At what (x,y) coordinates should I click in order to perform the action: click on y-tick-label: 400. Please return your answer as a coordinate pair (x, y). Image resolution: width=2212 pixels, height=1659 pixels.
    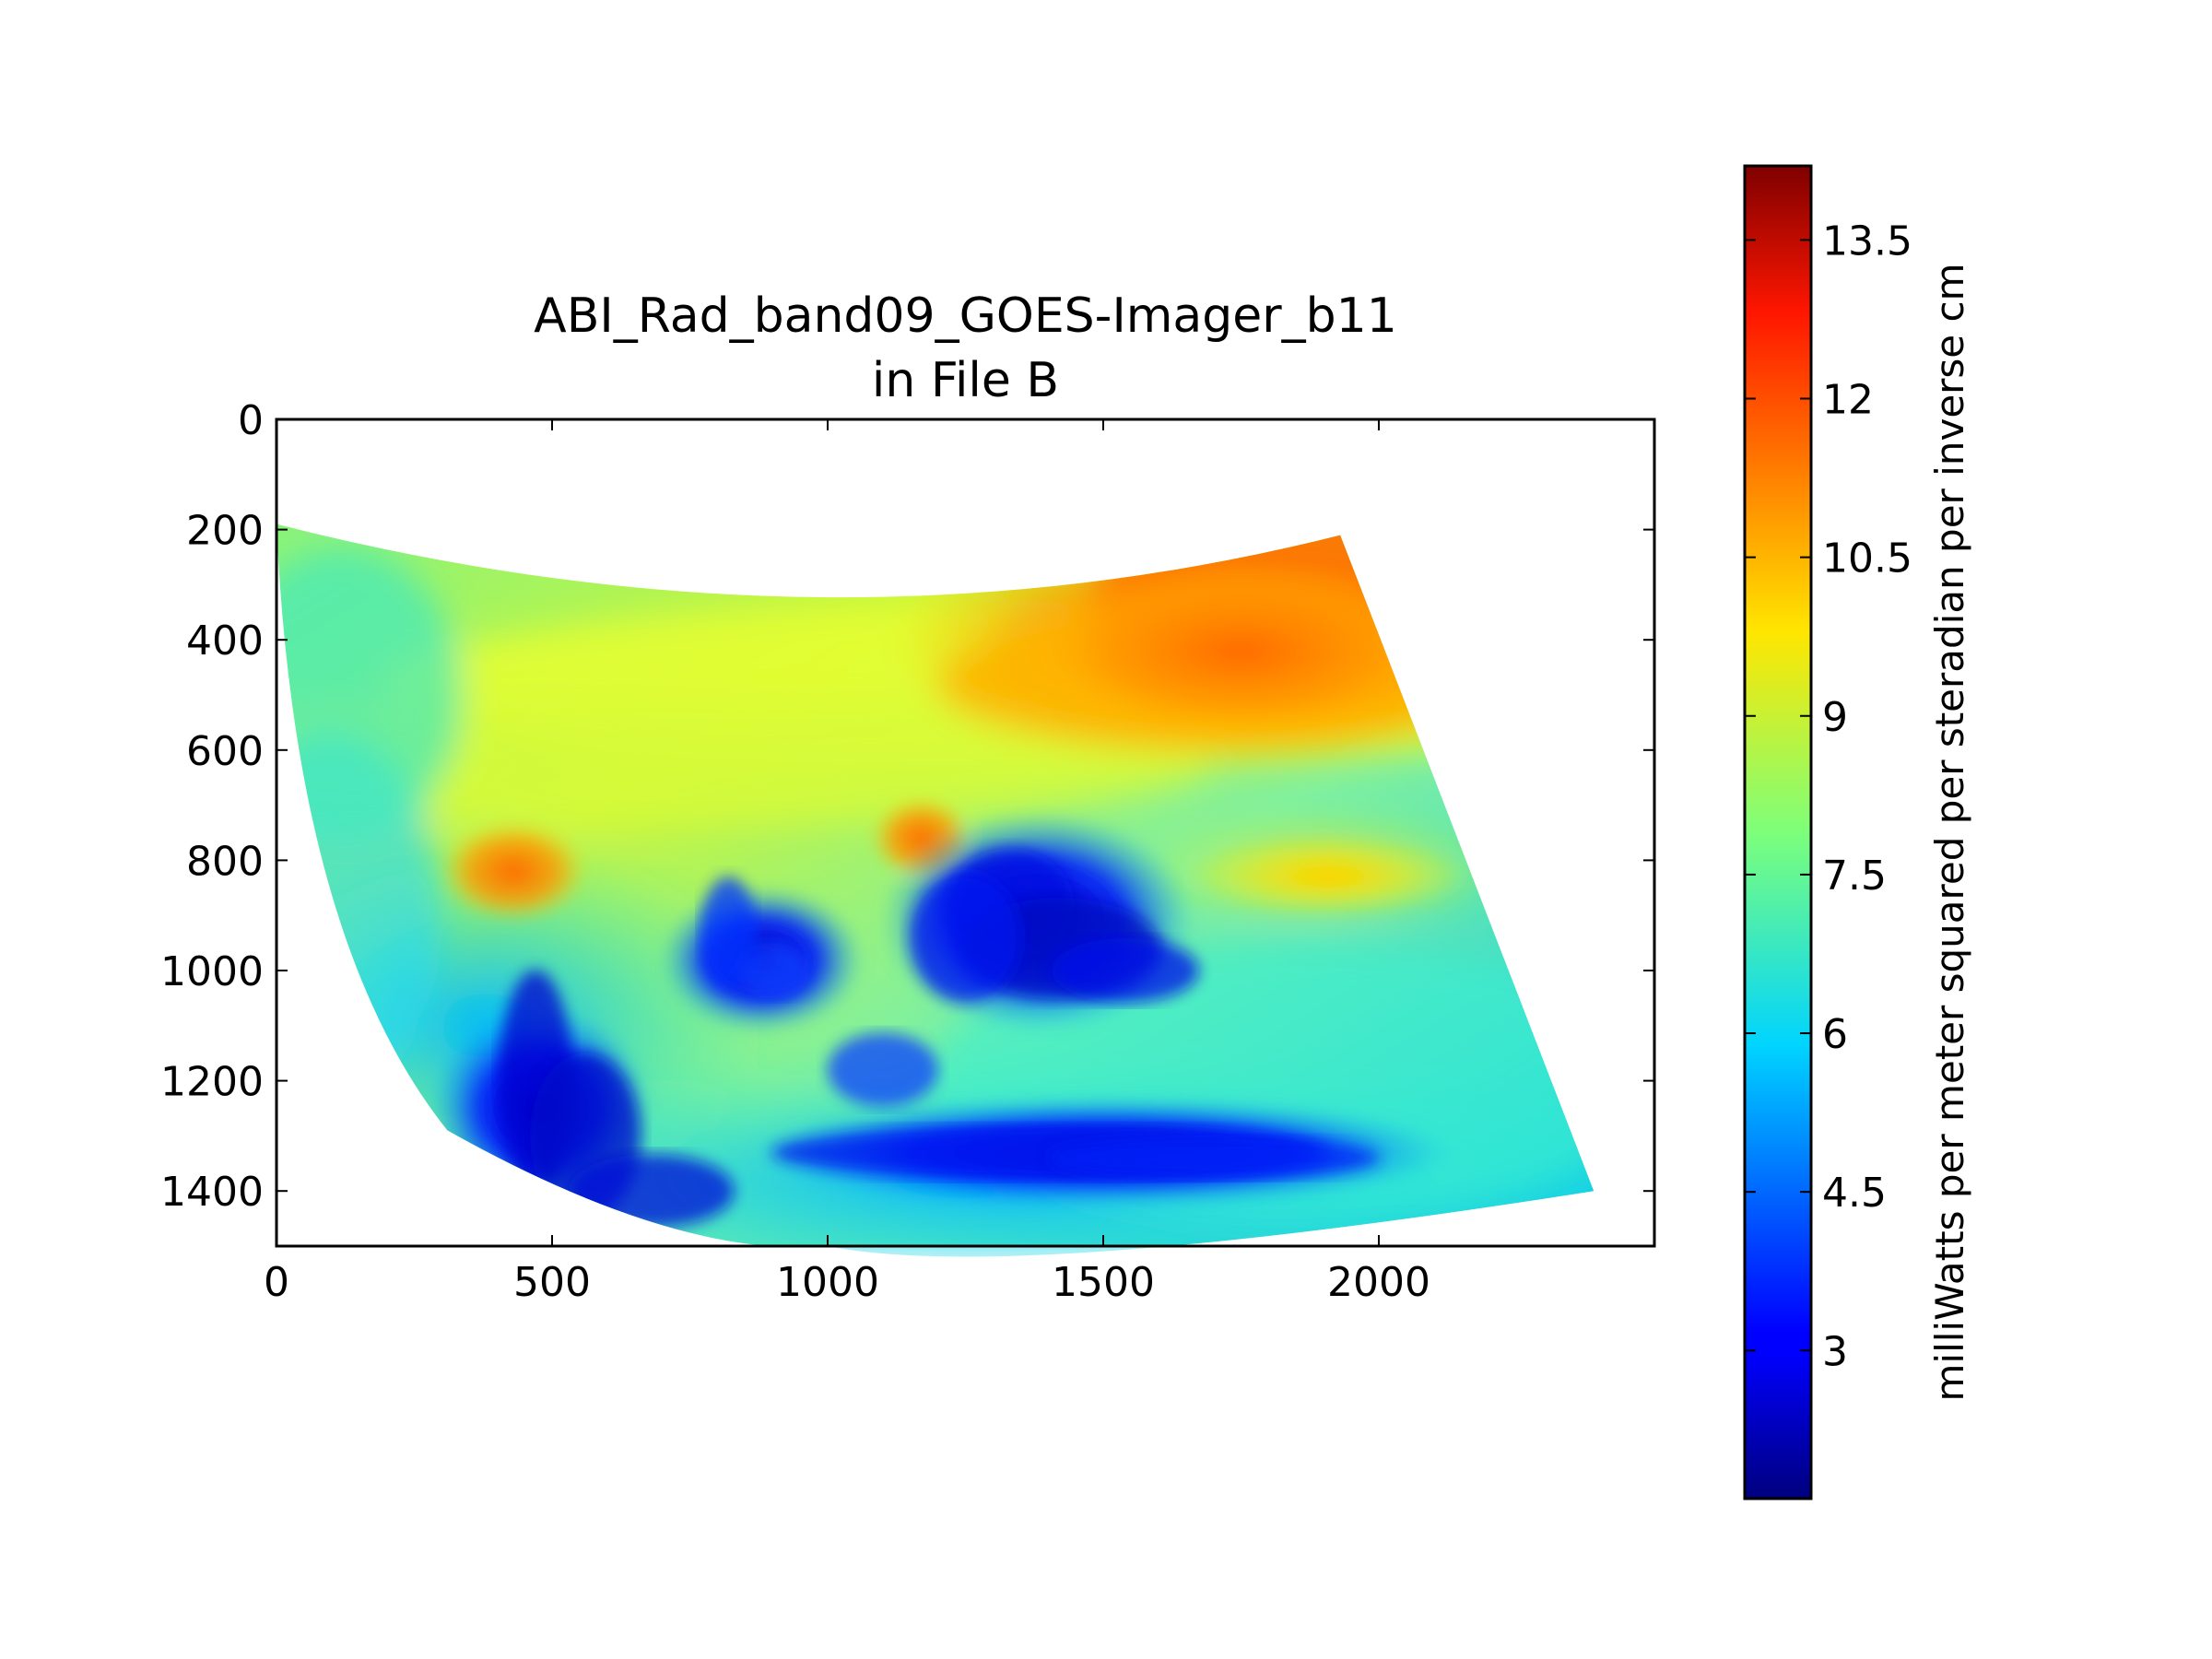
    Looking at the image, I should click on (225, 641).